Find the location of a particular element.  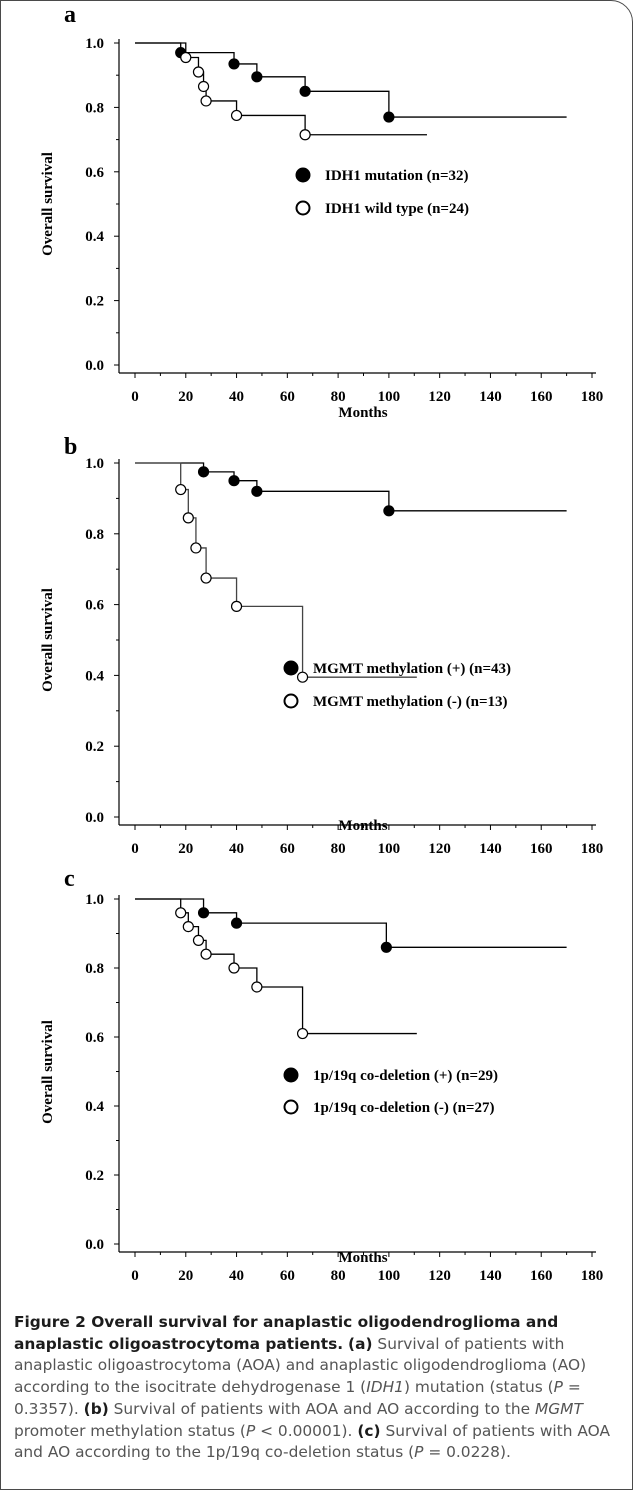

survival-line-negative is located at coordinates (276, 966).